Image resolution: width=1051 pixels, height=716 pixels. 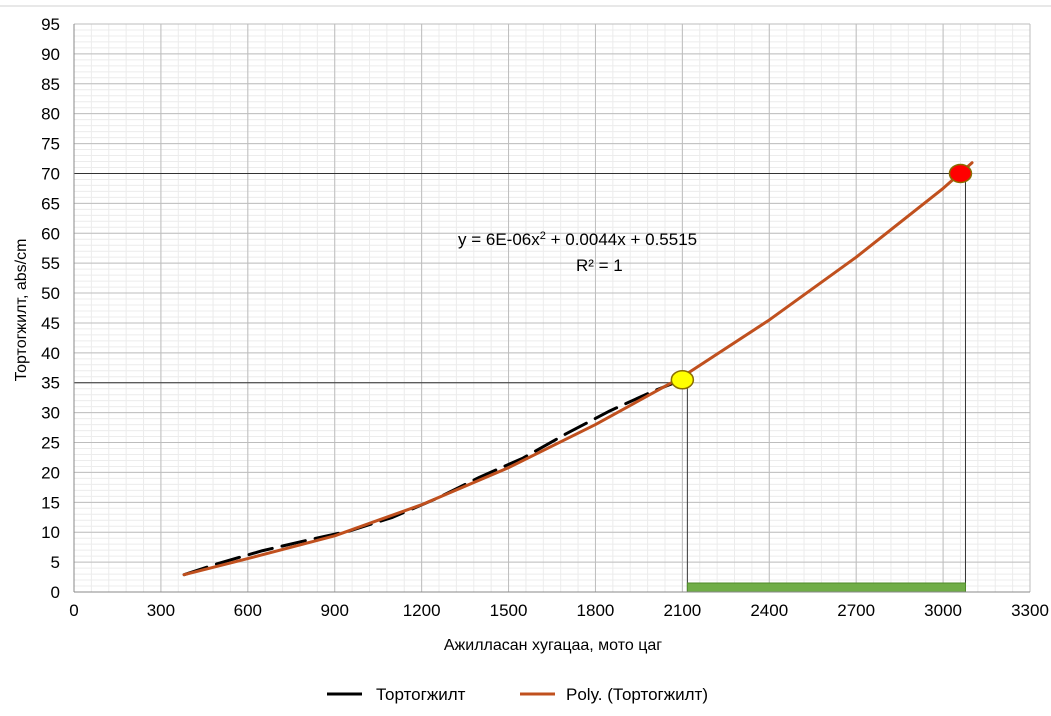 I want to click on x-tick-label: 900, so click(x=335, y=610).